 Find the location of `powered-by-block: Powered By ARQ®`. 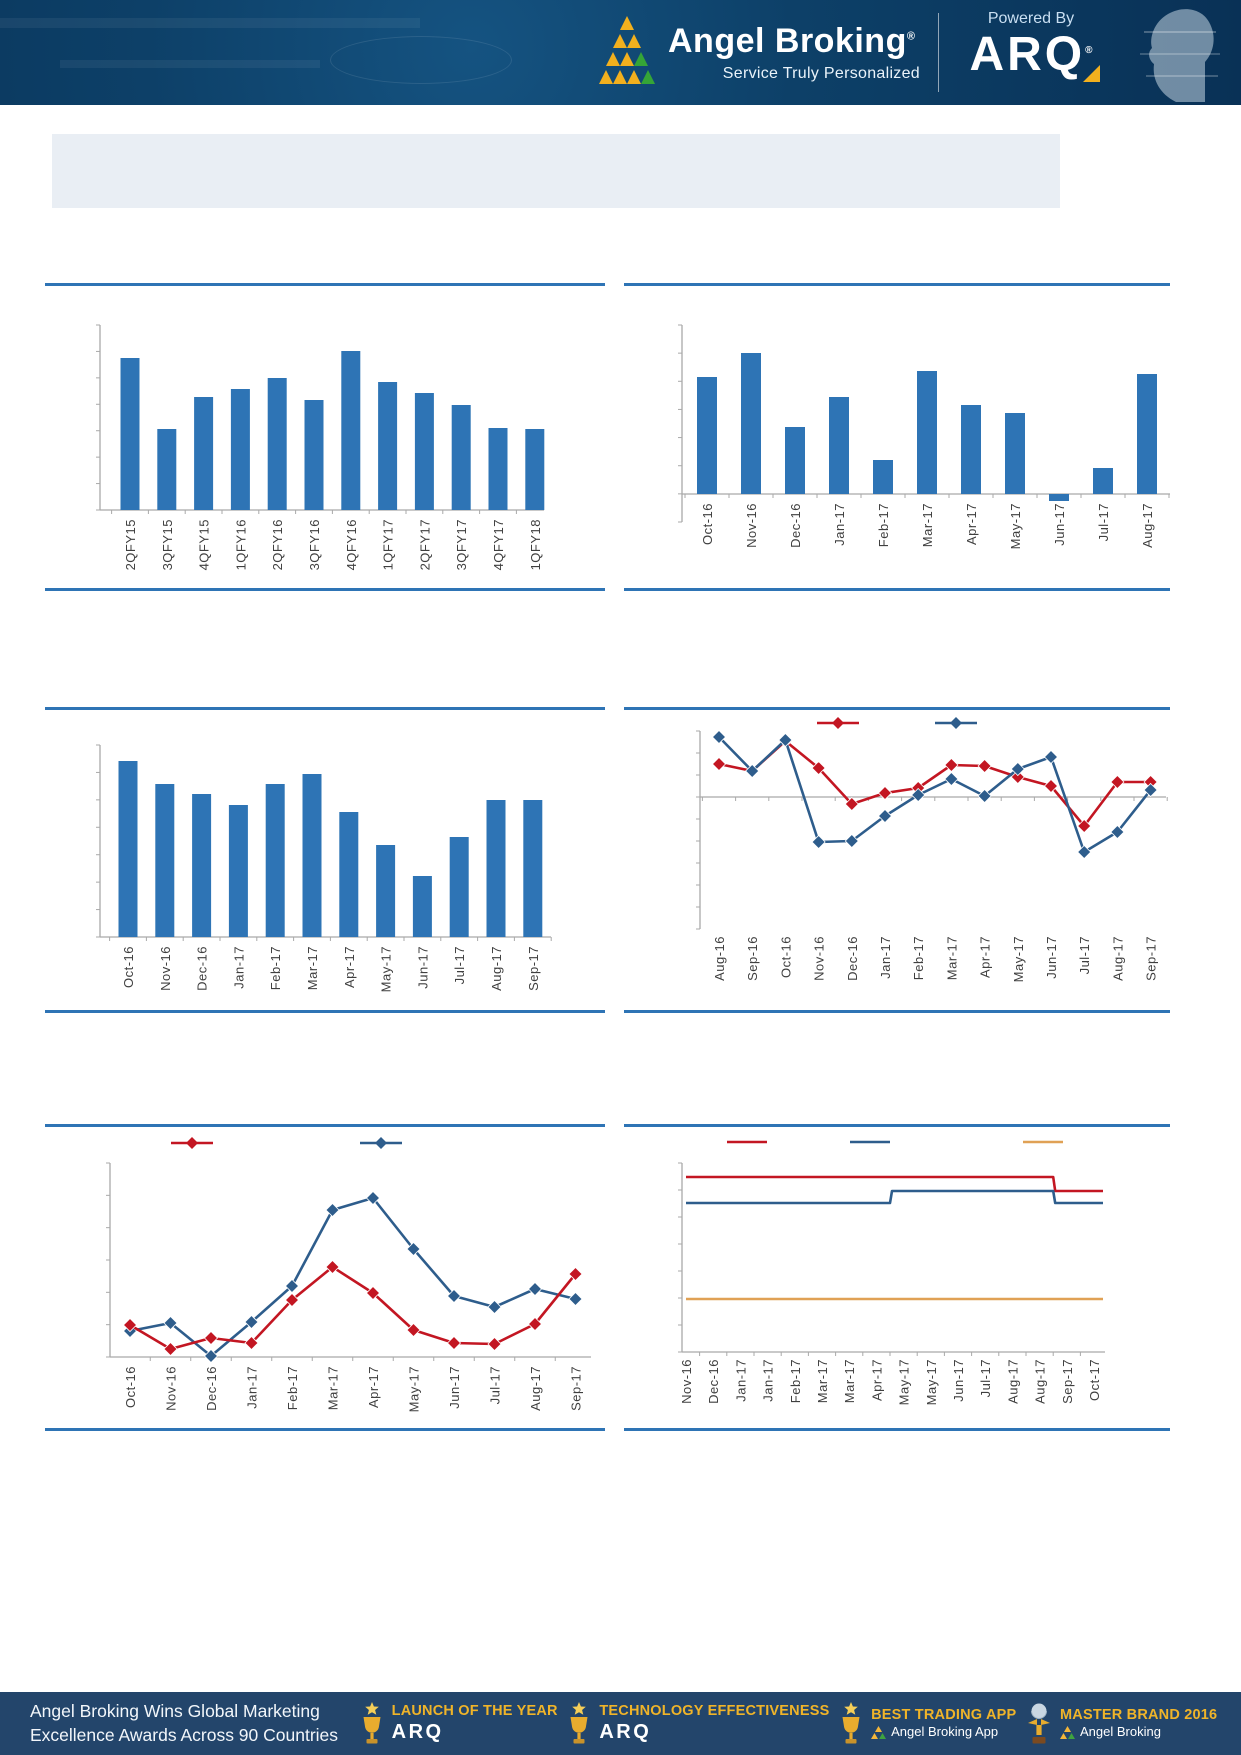

powered-by-block: Powered By ARQ® is located at coordinates (1031, 46).